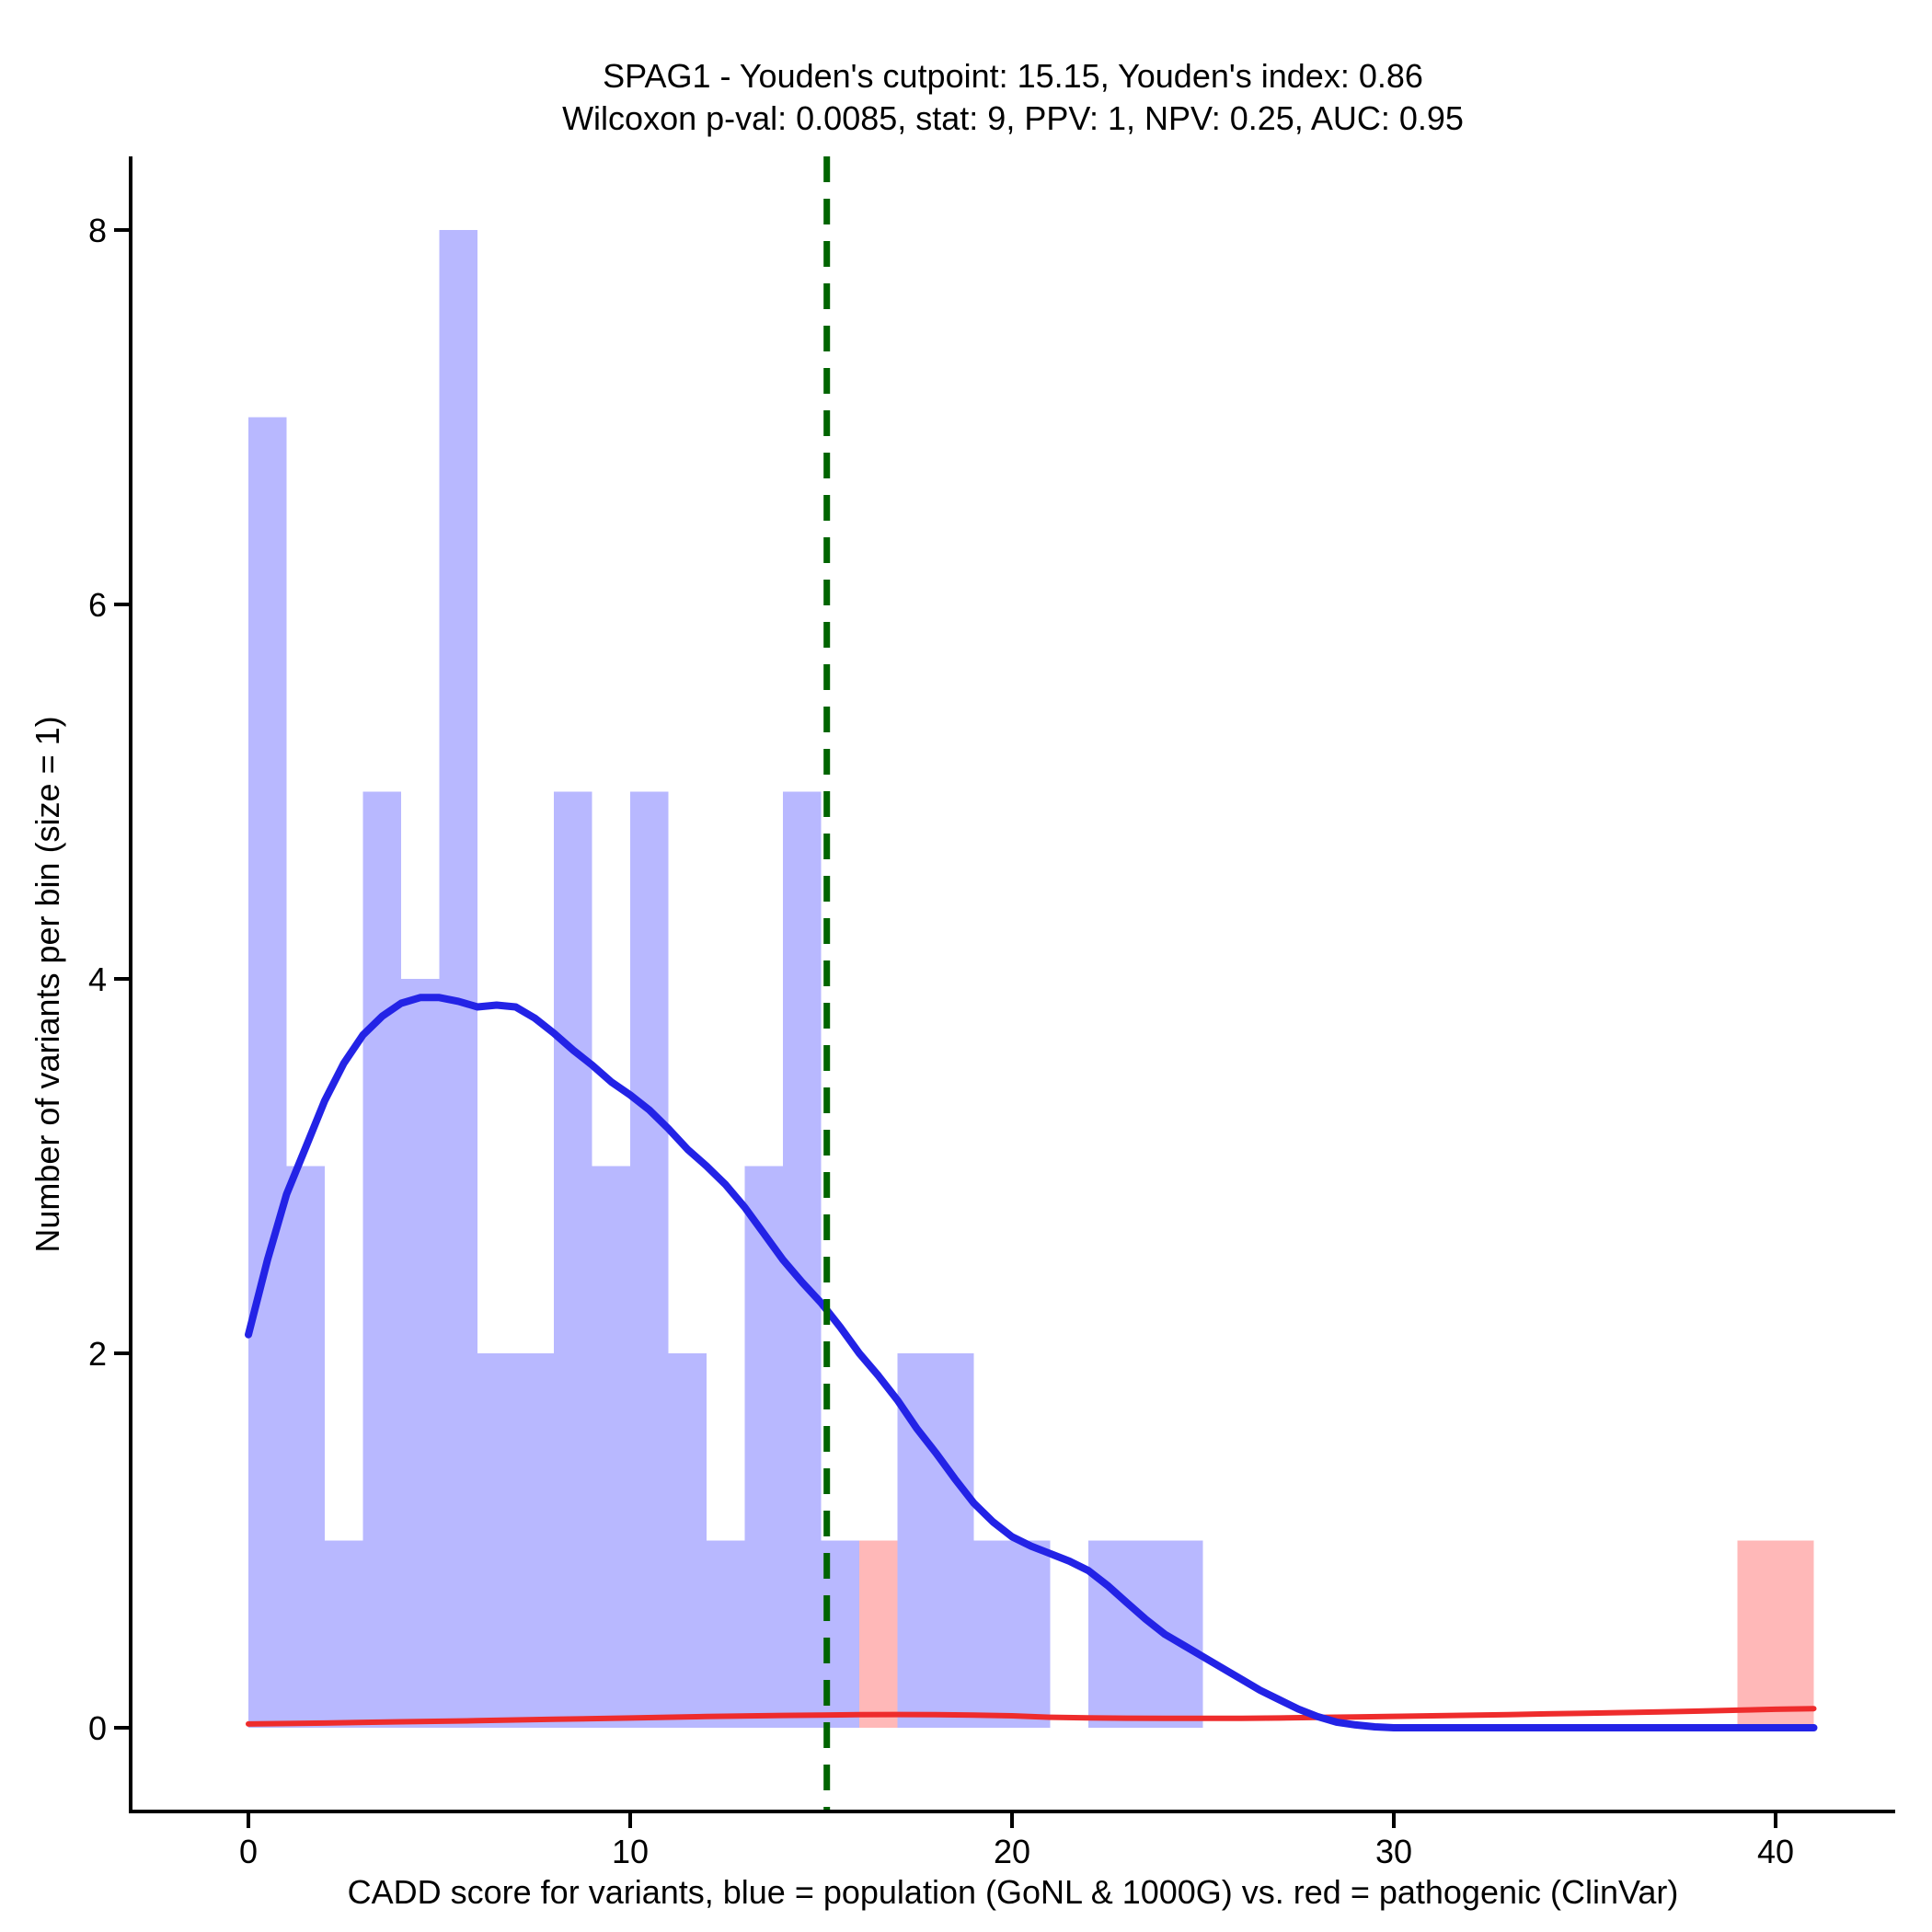  Describe the element at coordinates (1393, 1851) in the screenshot. I see `x-tick-label: 30` at that location.